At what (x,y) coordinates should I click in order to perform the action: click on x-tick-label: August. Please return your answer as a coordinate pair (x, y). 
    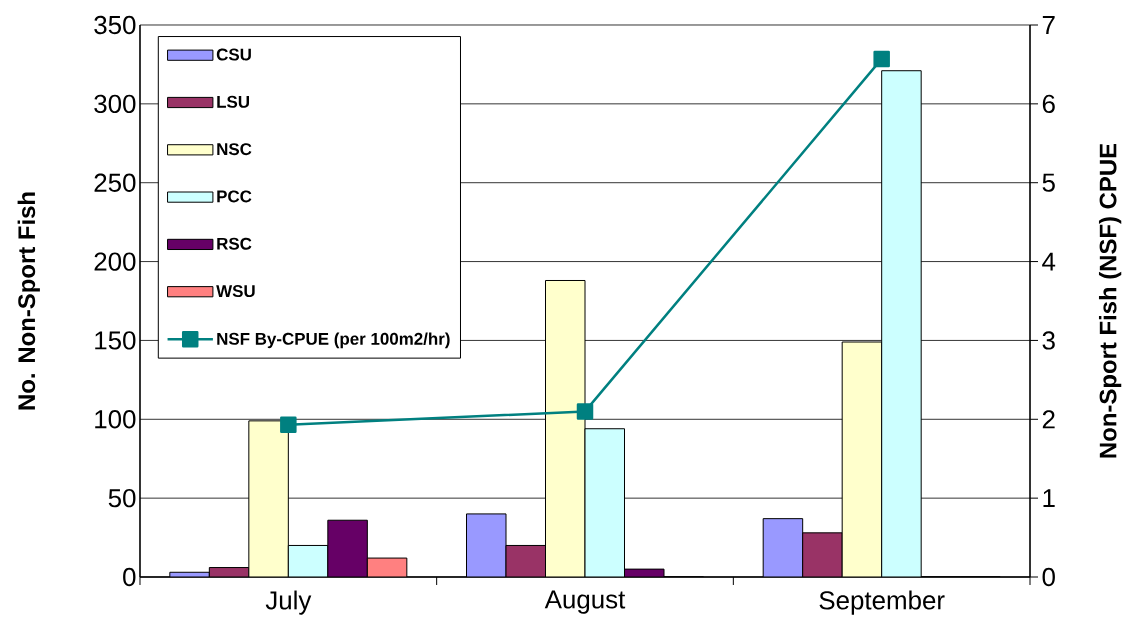
    Looking at the image, I should click on (585, 602).